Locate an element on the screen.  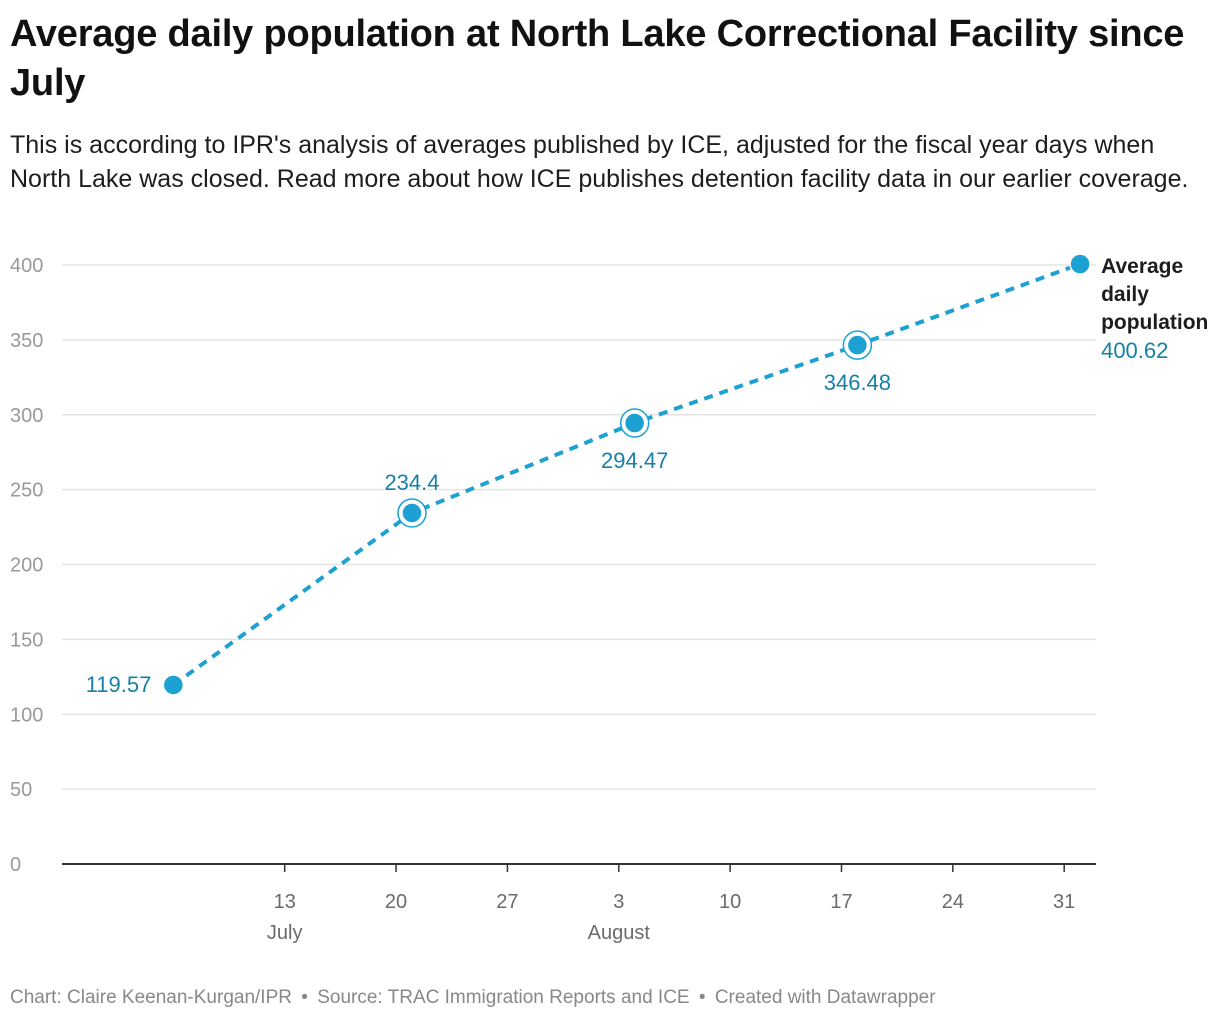
x-tick-month-label: July is located at coordinates (285, 933).